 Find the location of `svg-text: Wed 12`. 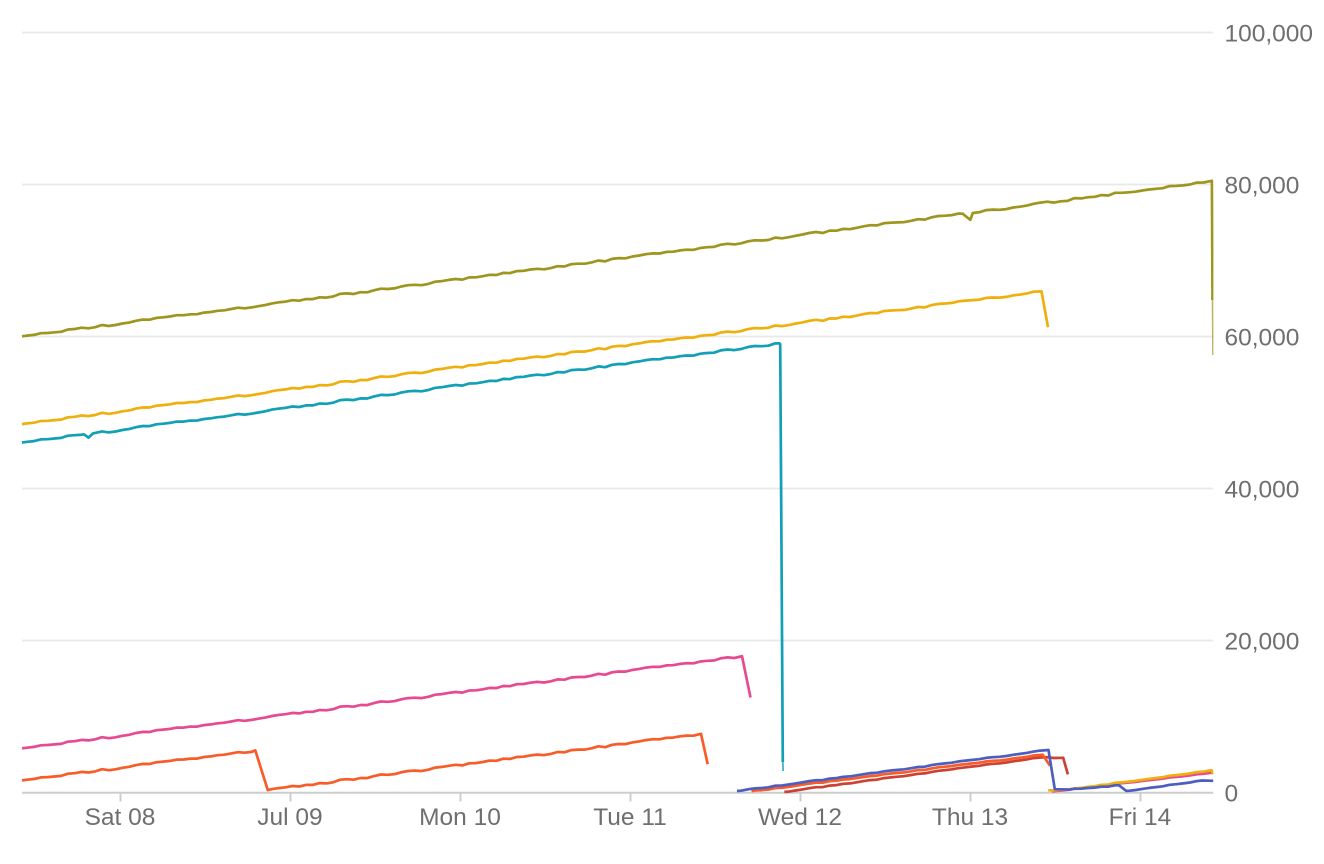

svg-text: Wed 12 is located at coordinates (800, 817).